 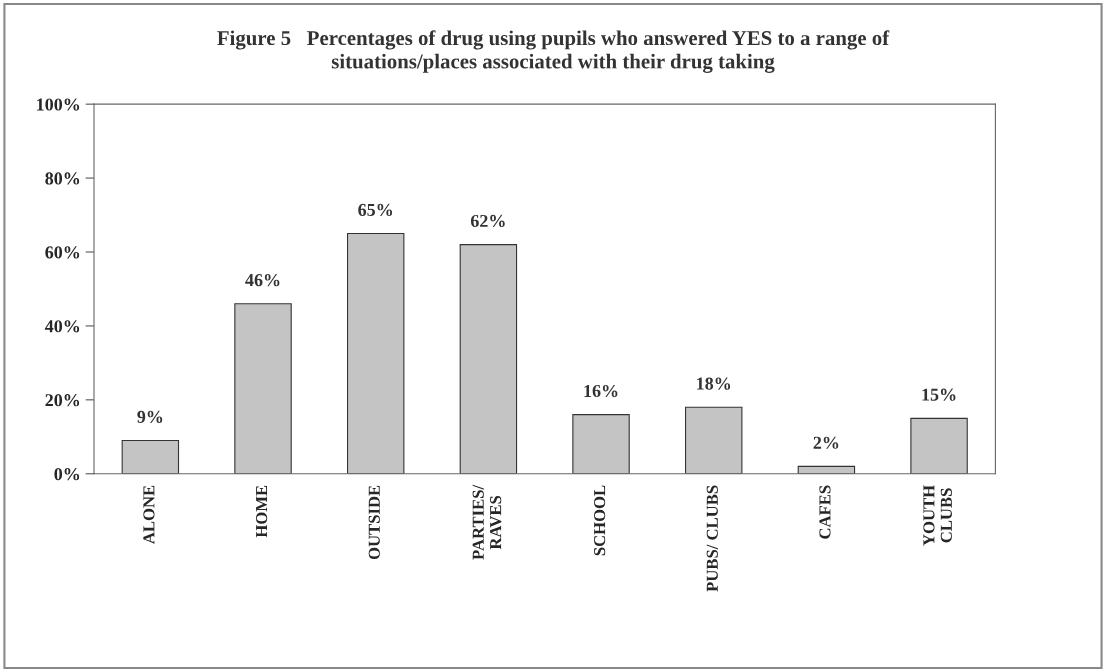 What do you see at coordinates (487, 522) in the screenshot?
I see `x-tick-label: PARTIES/ RAVES` at bounding box center [487, 522].